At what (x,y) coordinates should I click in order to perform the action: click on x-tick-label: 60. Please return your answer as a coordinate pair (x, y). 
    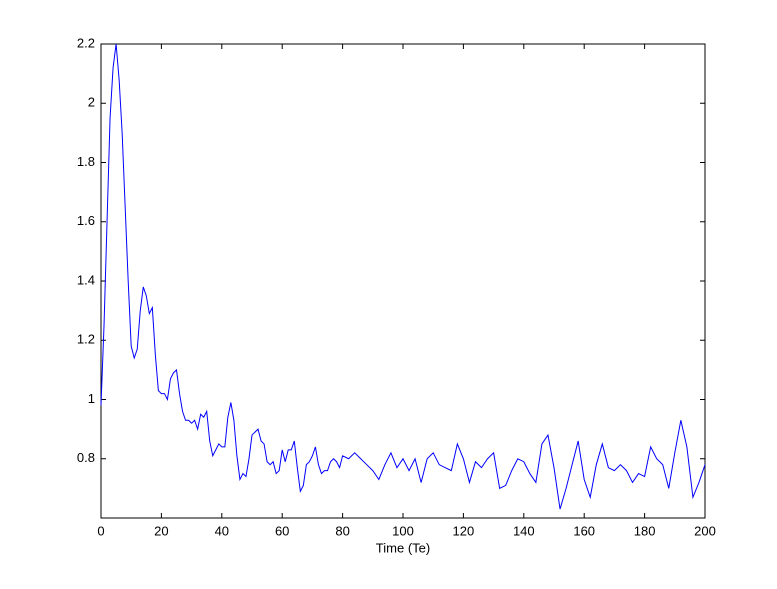
    Looking at the image, I should click on (282, 530).